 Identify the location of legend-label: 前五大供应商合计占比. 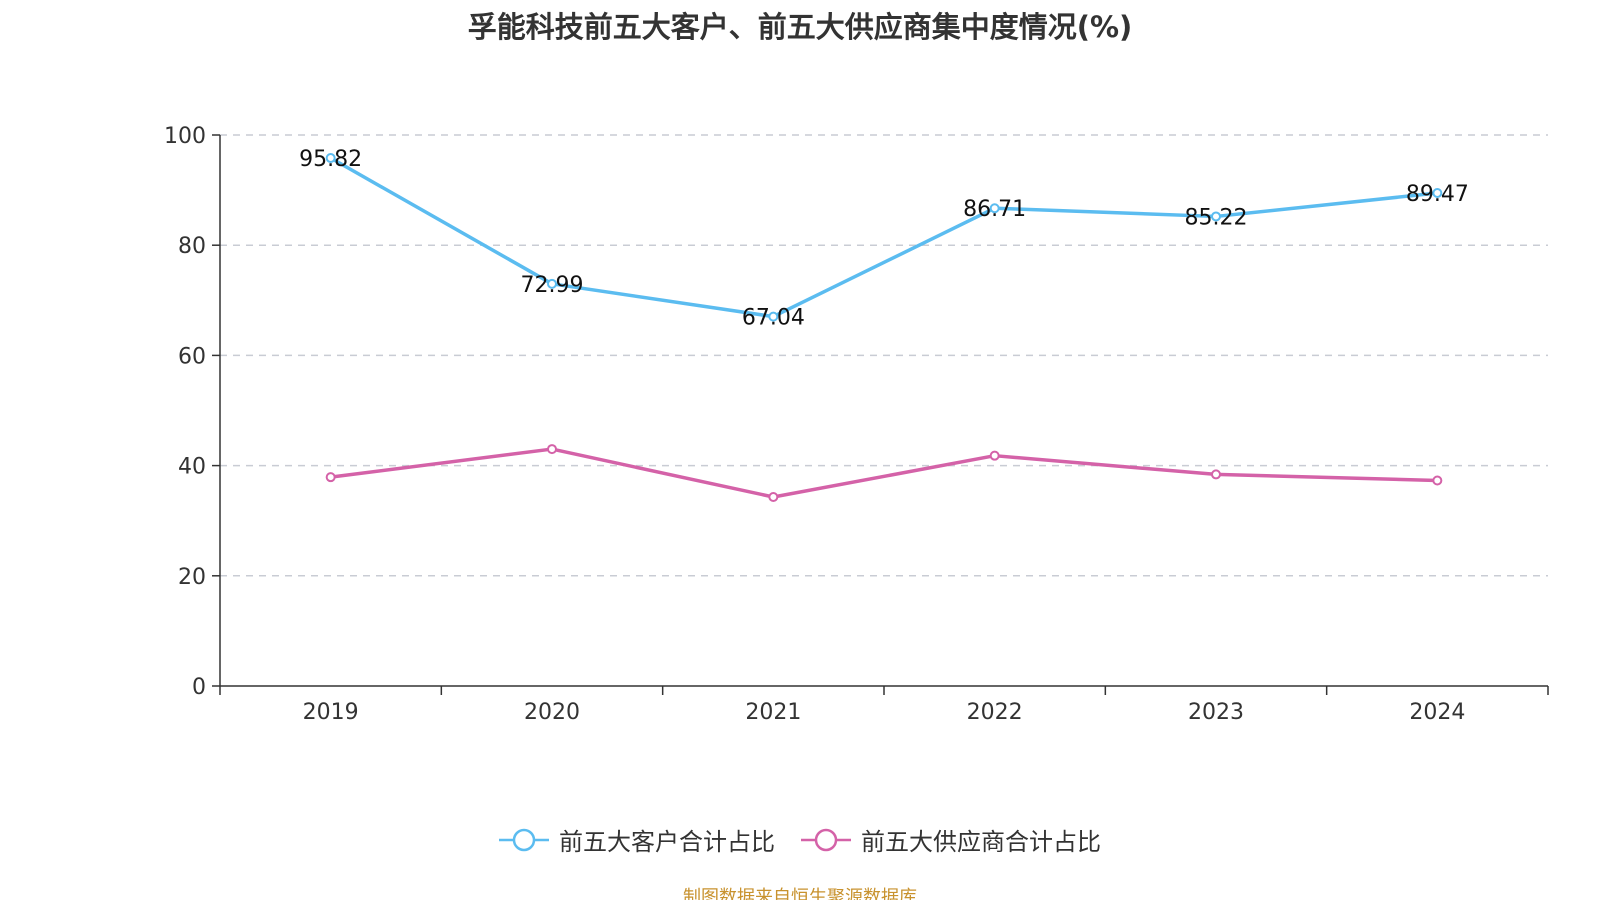
(981, 842).